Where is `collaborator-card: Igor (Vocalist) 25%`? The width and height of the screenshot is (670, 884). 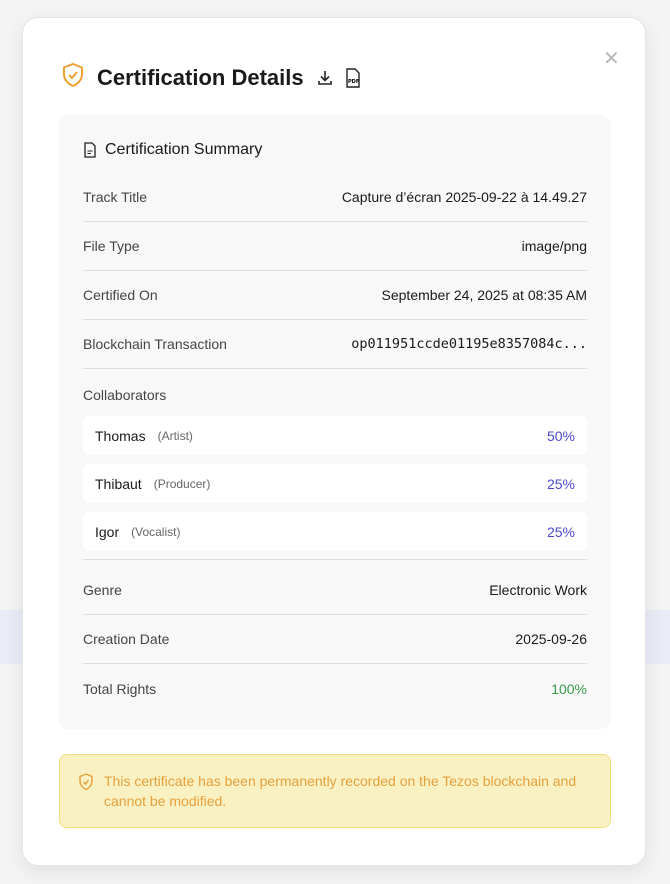 collaborator-card: Igor (Vocalist) 25% is located at coordinates (335, 531).